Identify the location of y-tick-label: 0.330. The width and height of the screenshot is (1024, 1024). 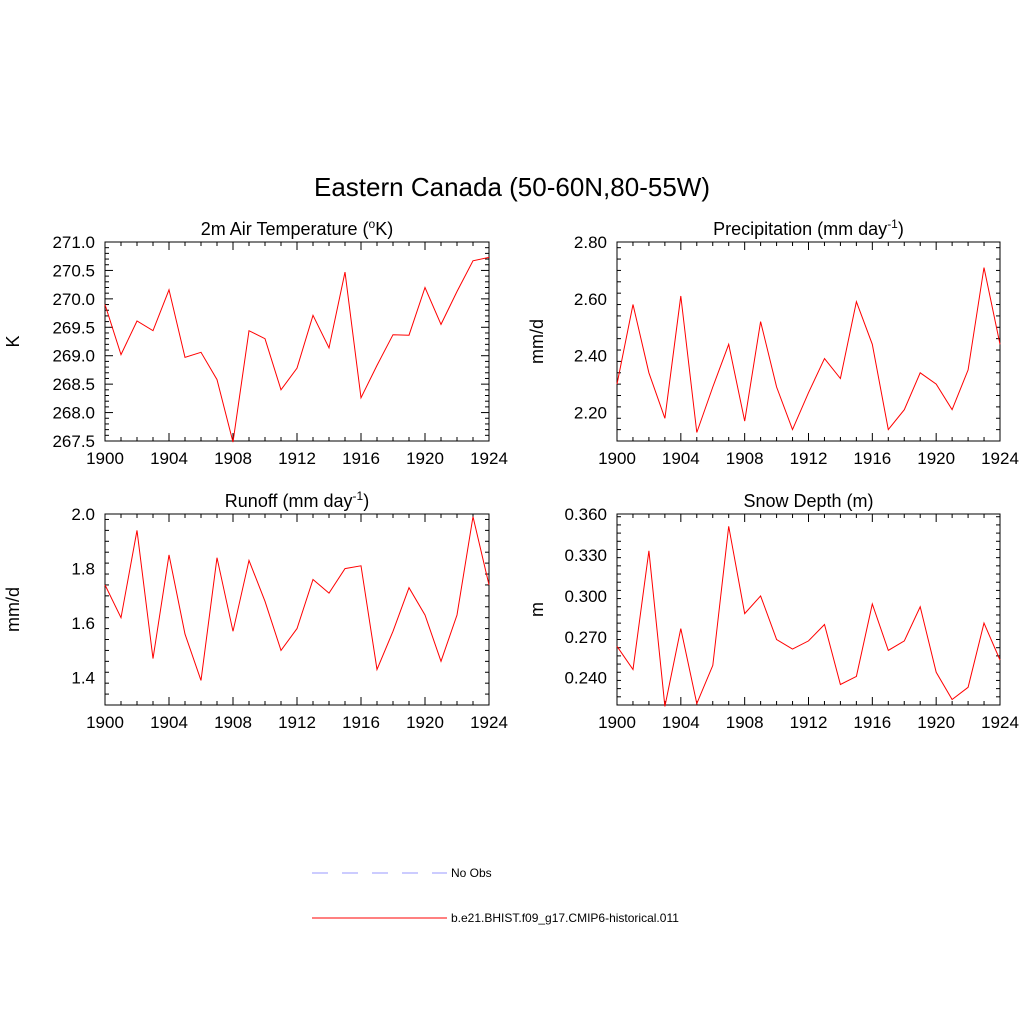
(585, 555).